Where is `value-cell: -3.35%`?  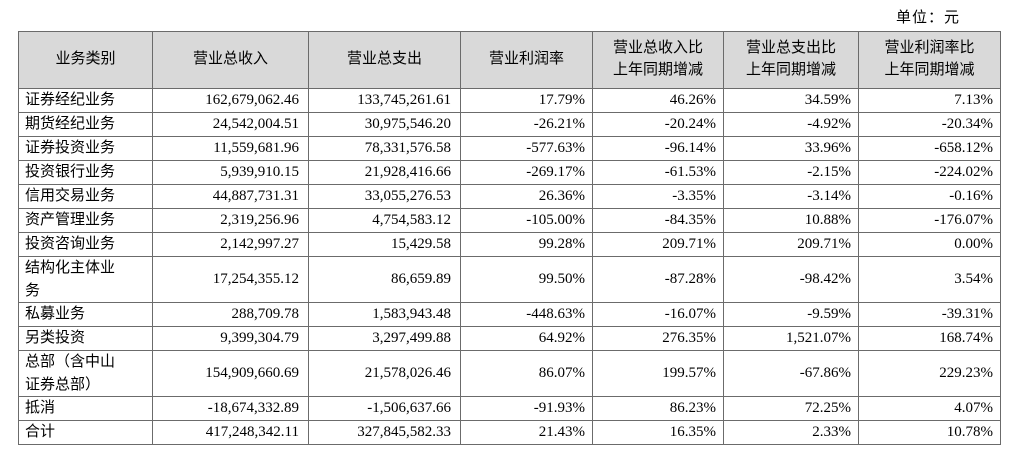
value-cell: -3.35% is located at coordinates (658, 196).